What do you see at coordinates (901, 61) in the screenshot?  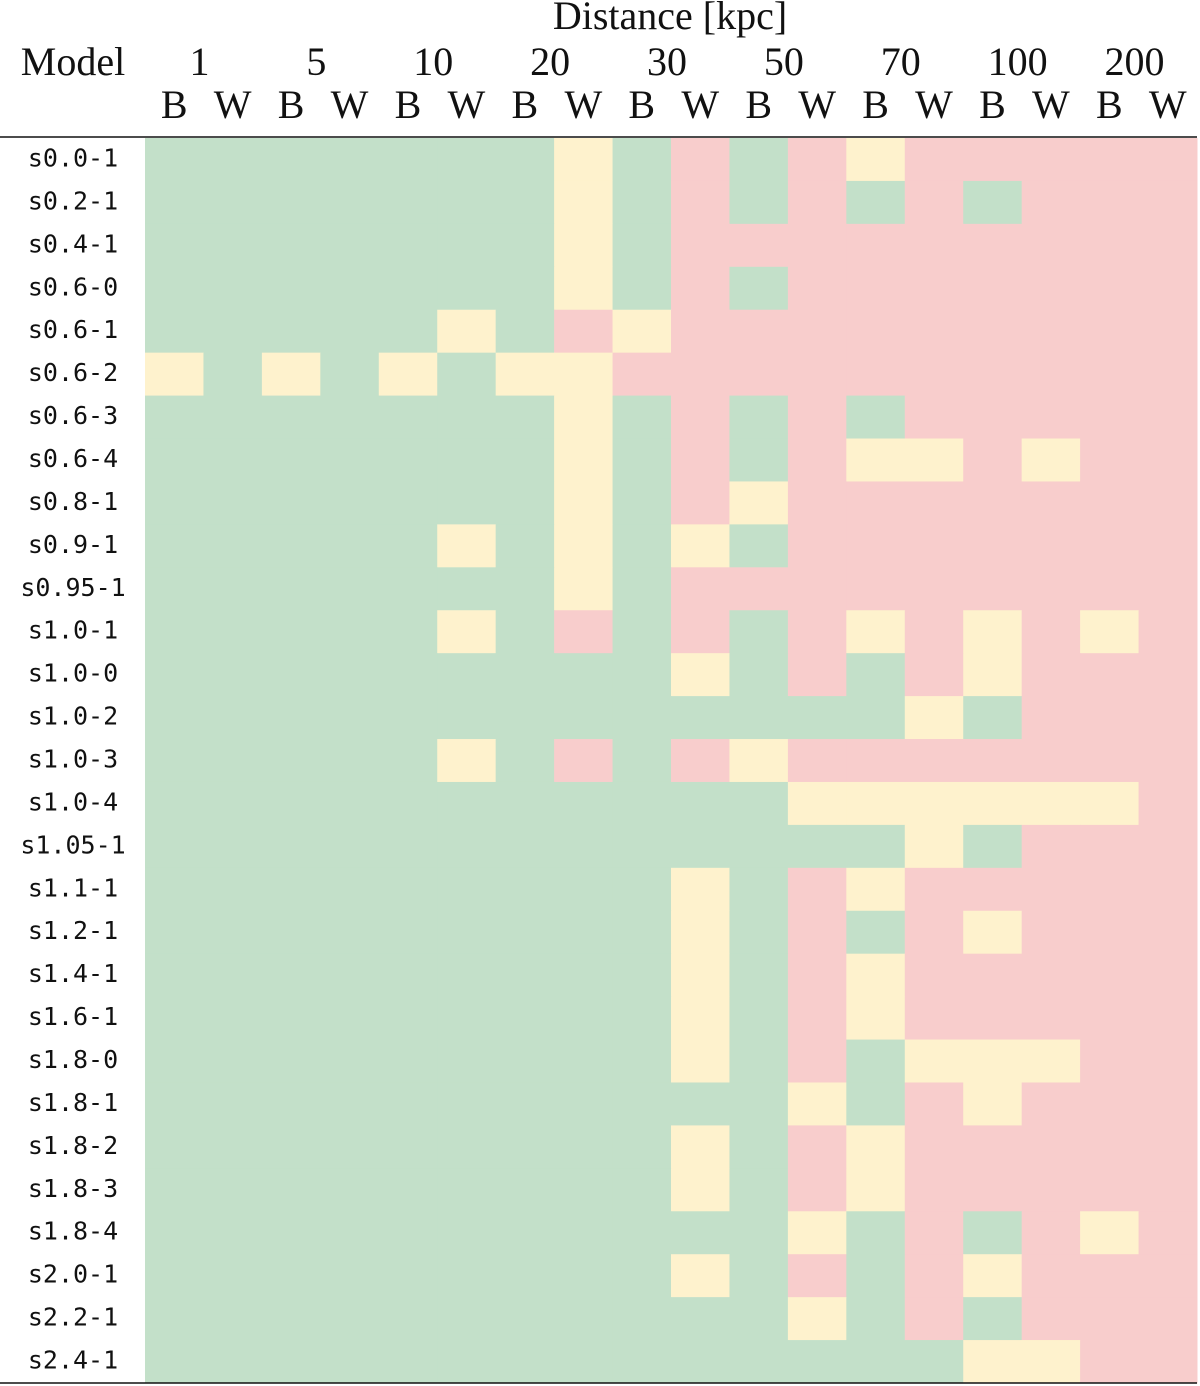 I see `distance-label: 70` at bounding box center [901, 61].